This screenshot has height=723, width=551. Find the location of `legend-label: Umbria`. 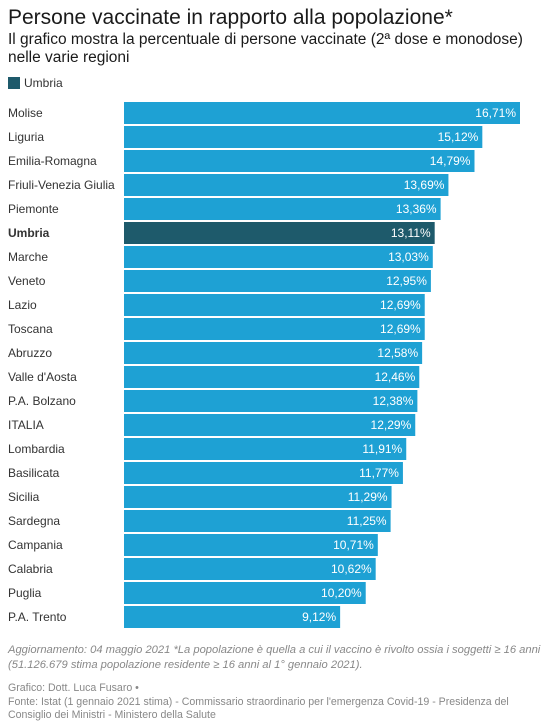

legend-label: Umbria is located at coordinates (43, 83).